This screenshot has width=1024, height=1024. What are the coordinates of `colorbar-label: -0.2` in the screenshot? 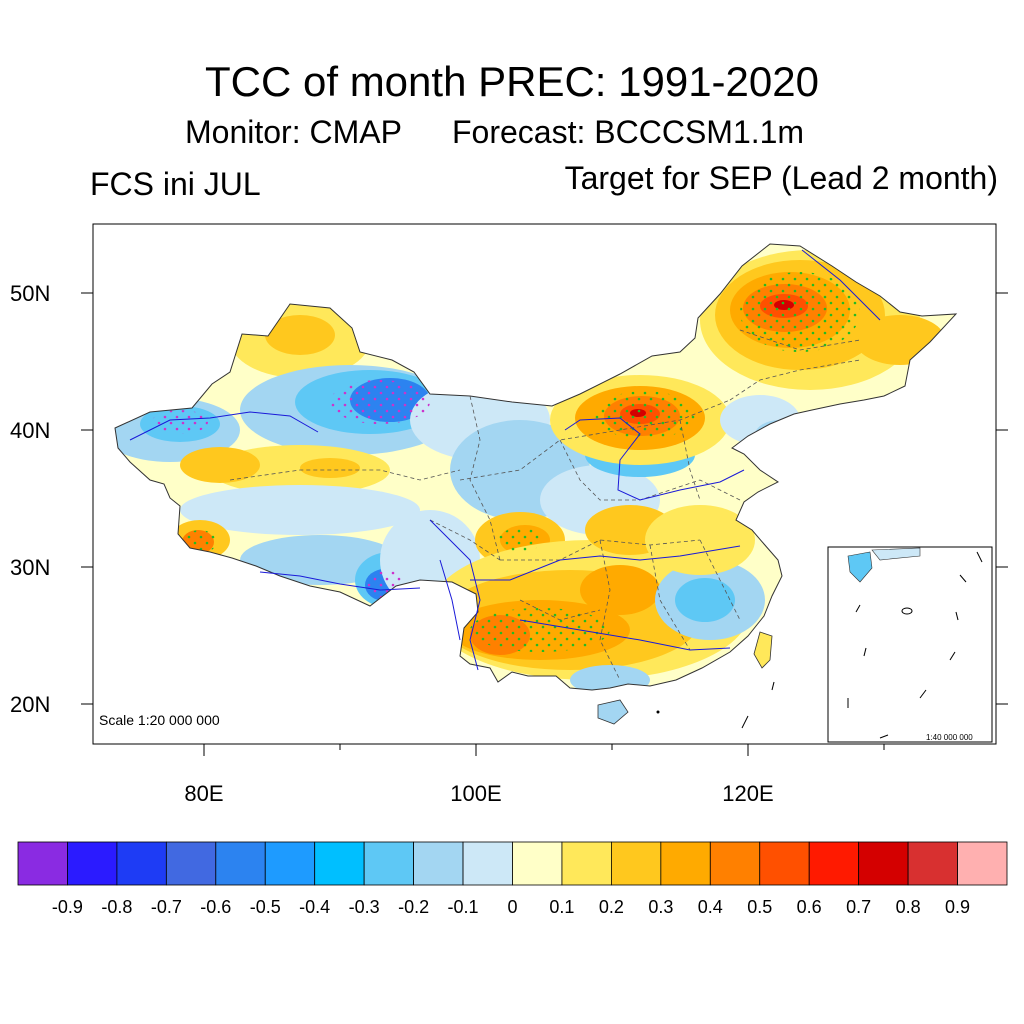 It's located at (413, 907).